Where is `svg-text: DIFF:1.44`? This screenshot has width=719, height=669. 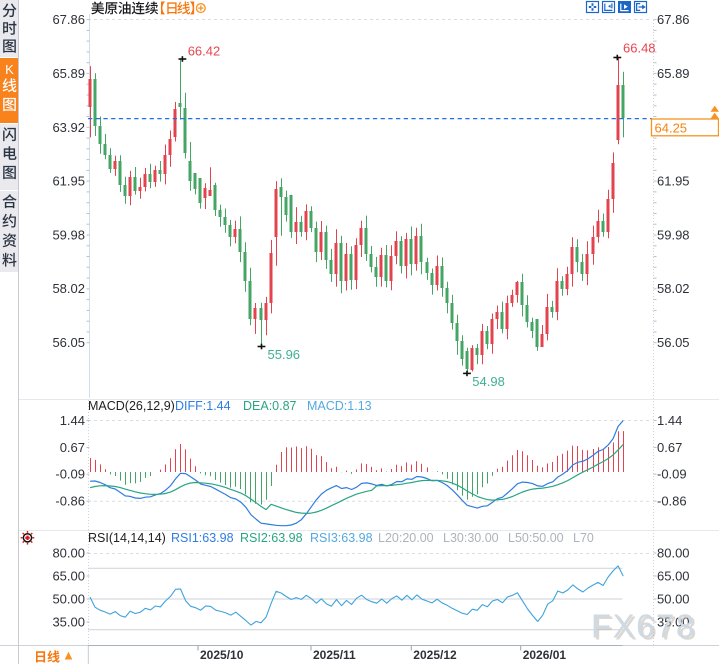 svg-text: DIFF:1.44 is located at coordinates (203, 406).